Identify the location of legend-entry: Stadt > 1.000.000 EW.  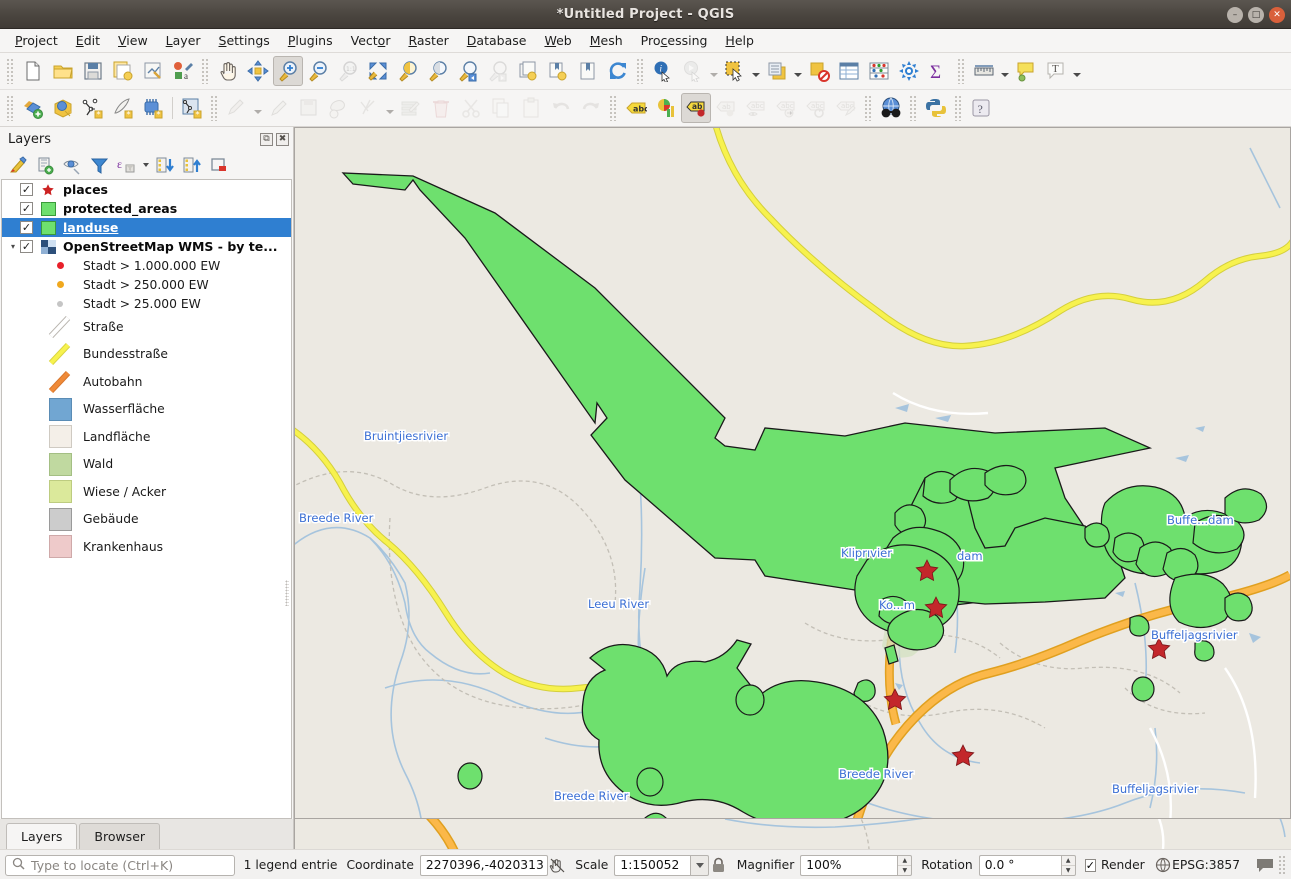
(146, 265).